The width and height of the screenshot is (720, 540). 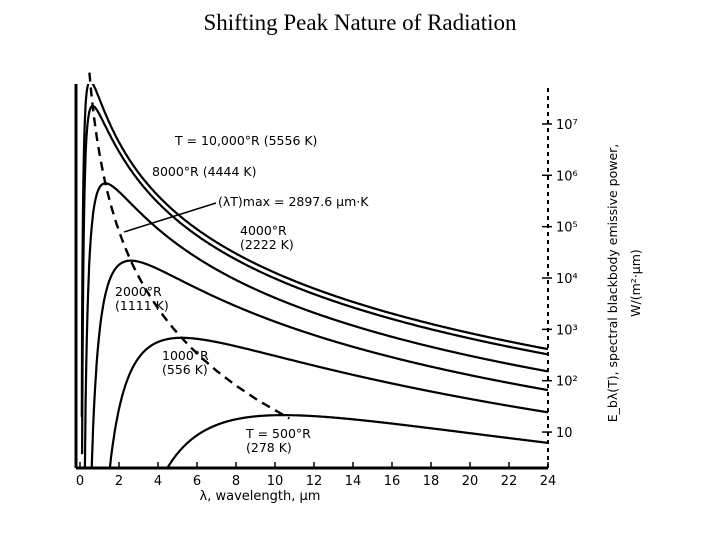 I want to click on x-tick-label: 20, so click(x=470, y=481).